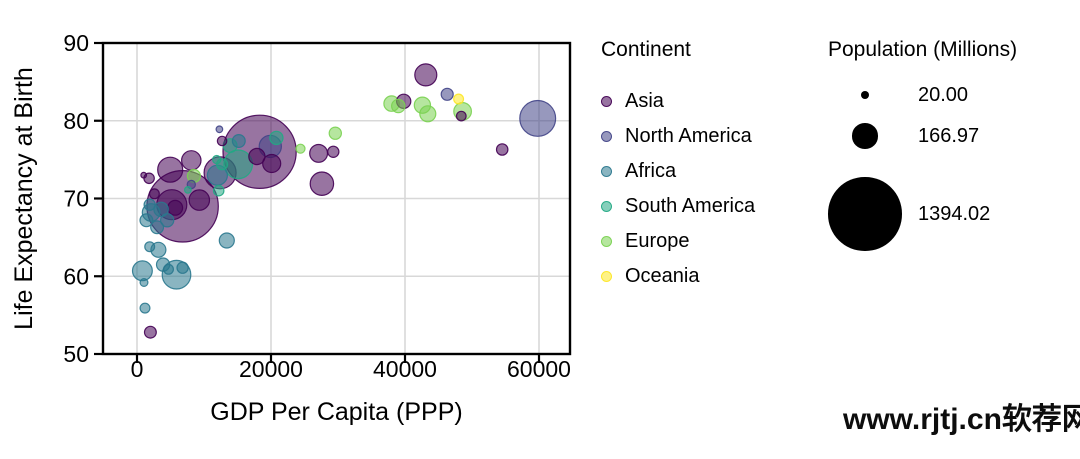  I want to click on x-axis-title: GDP Per Capita (PPP), so click(336, 412).